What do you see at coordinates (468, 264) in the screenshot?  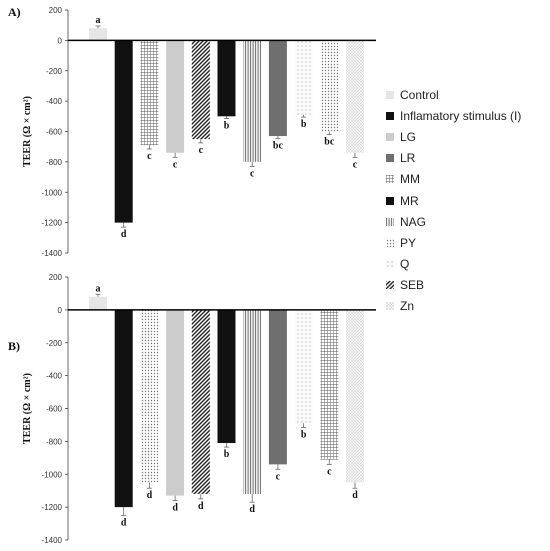 I see `legend-item: Q` at bounding box center [468, 264].